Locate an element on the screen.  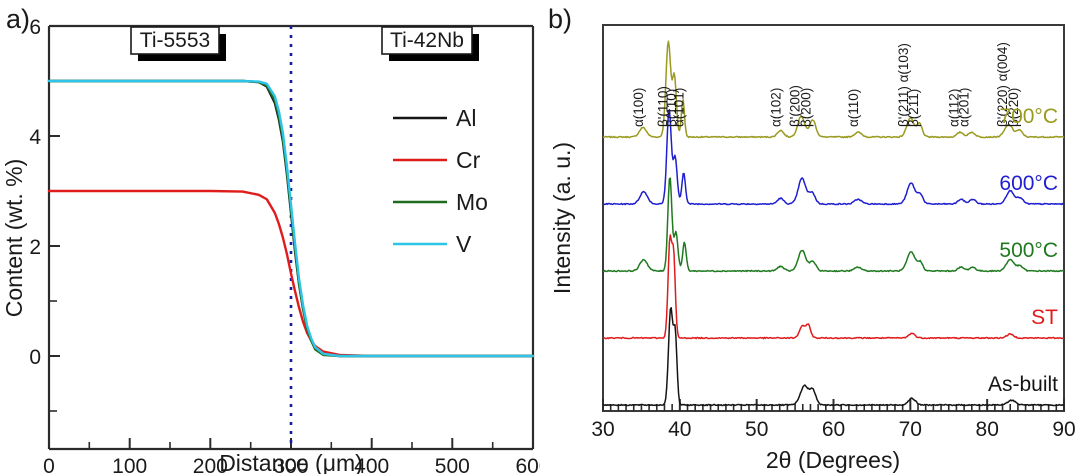
y-tick-label-0: 0 is located at coordinates (35, 357).